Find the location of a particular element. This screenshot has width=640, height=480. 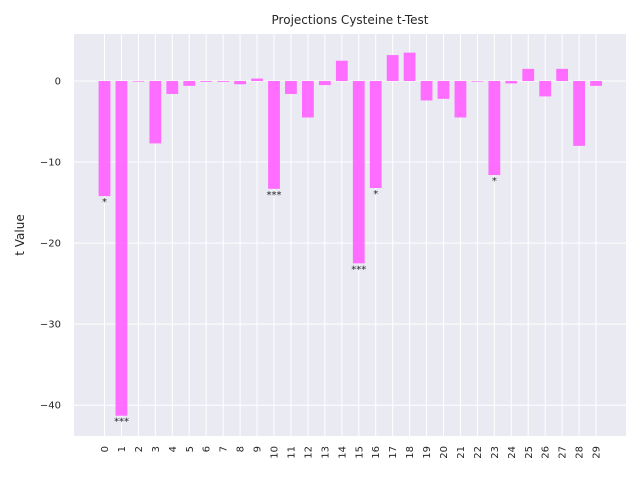

x-tick-label: 13 is located at coordinates (325, 452).